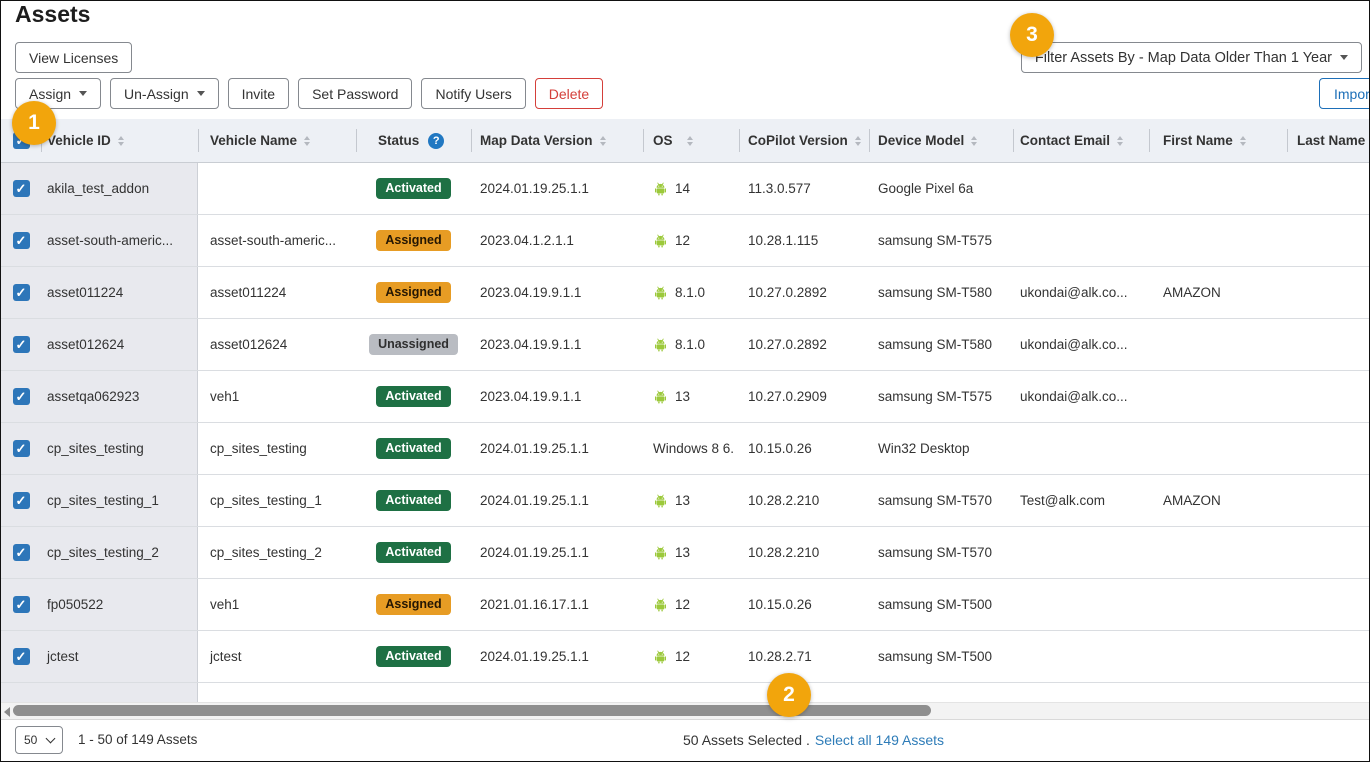 This screenshot has height=762, width=1370. I want to click on callout-2: 2, so click(789, 695).